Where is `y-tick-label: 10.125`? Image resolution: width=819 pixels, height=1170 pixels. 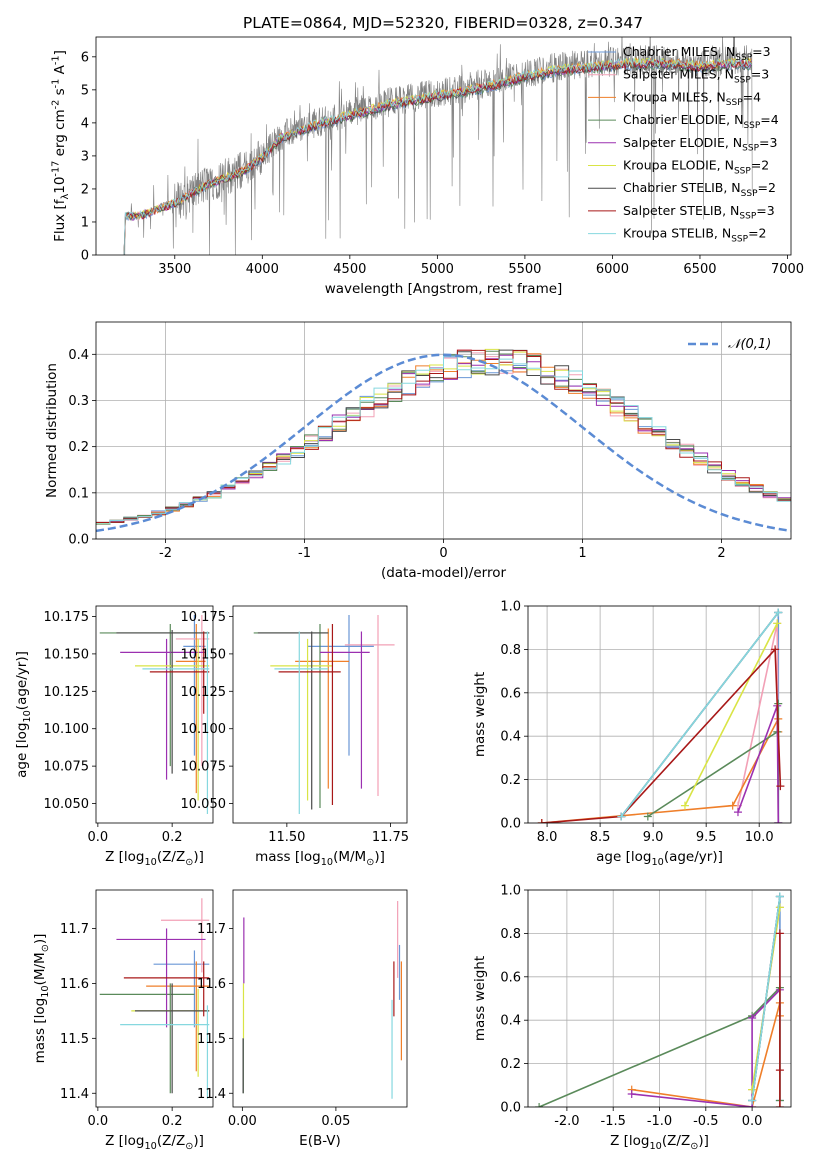
y-tick-label: 10.125 is located at coordinates (204, 692).